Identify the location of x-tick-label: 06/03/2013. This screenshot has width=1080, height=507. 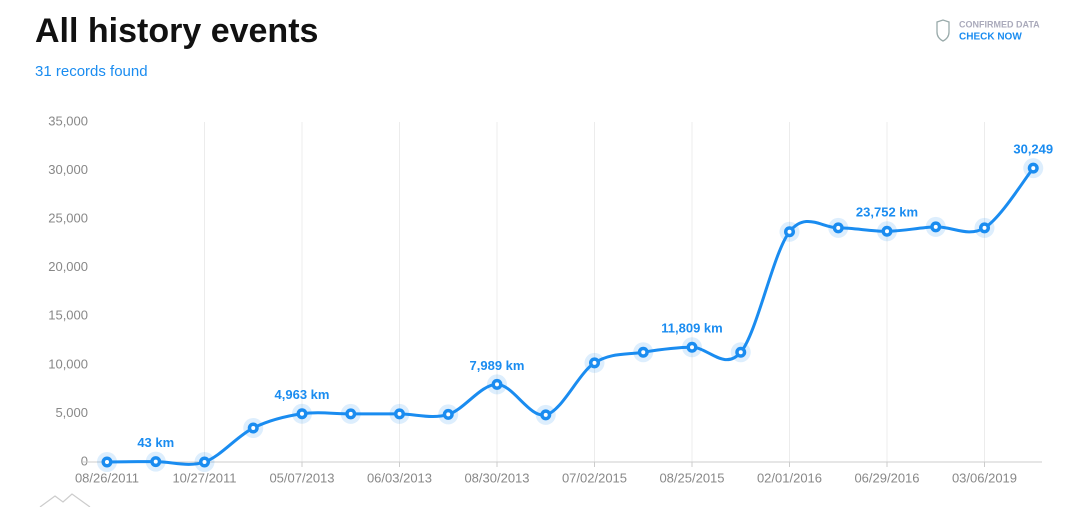
(399, 477).